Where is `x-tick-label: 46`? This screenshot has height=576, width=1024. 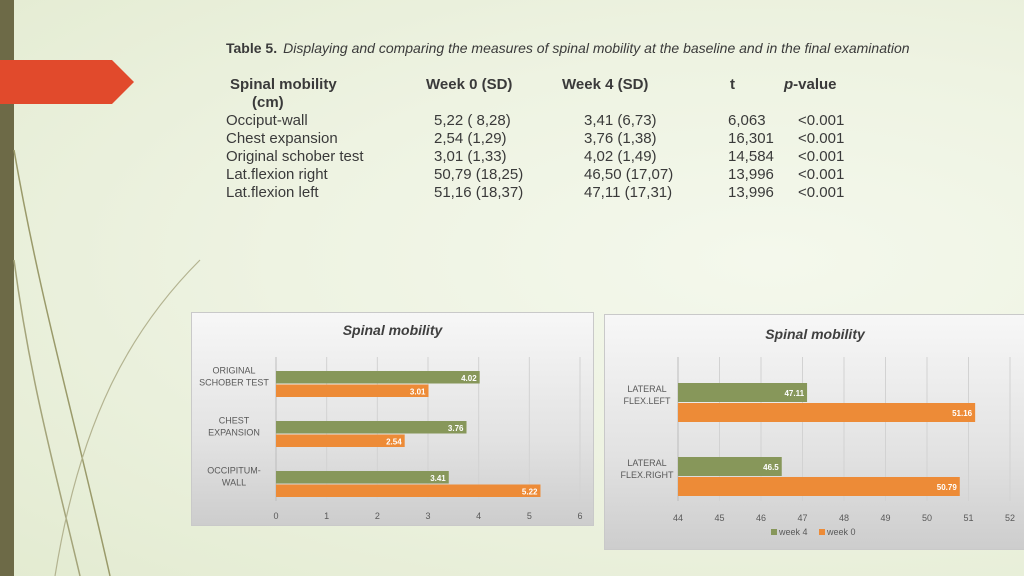 x-tick-label: 46 is located at coordinates (761, 518).